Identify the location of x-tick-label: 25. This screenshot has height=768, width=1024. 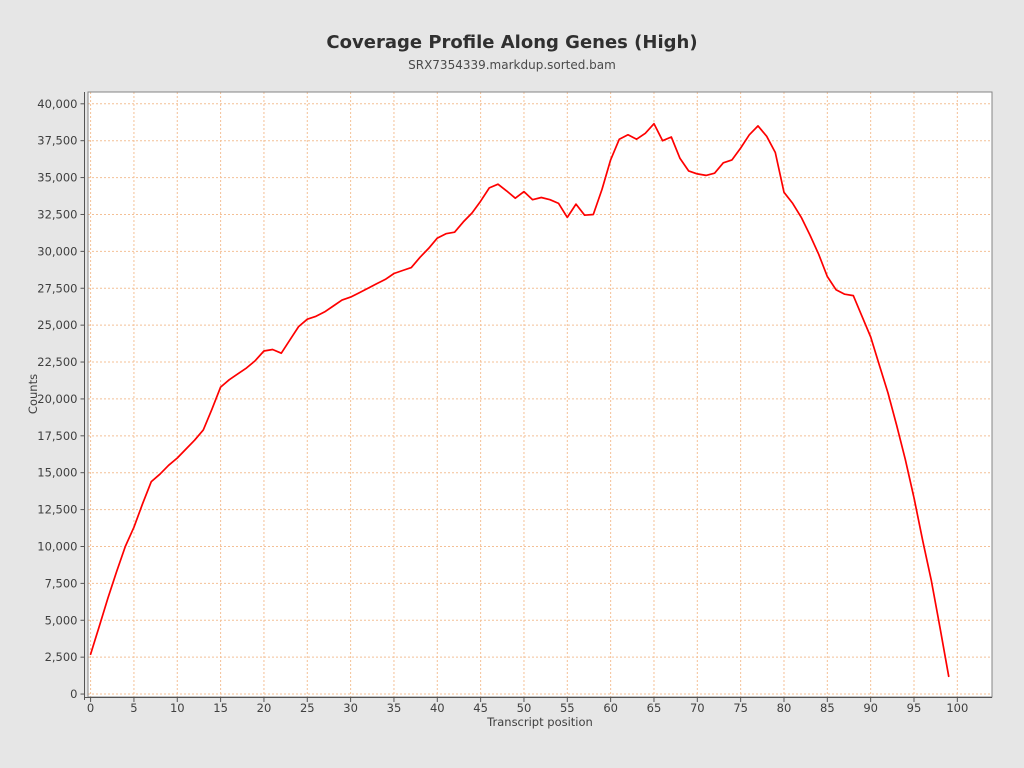
(307, 708).